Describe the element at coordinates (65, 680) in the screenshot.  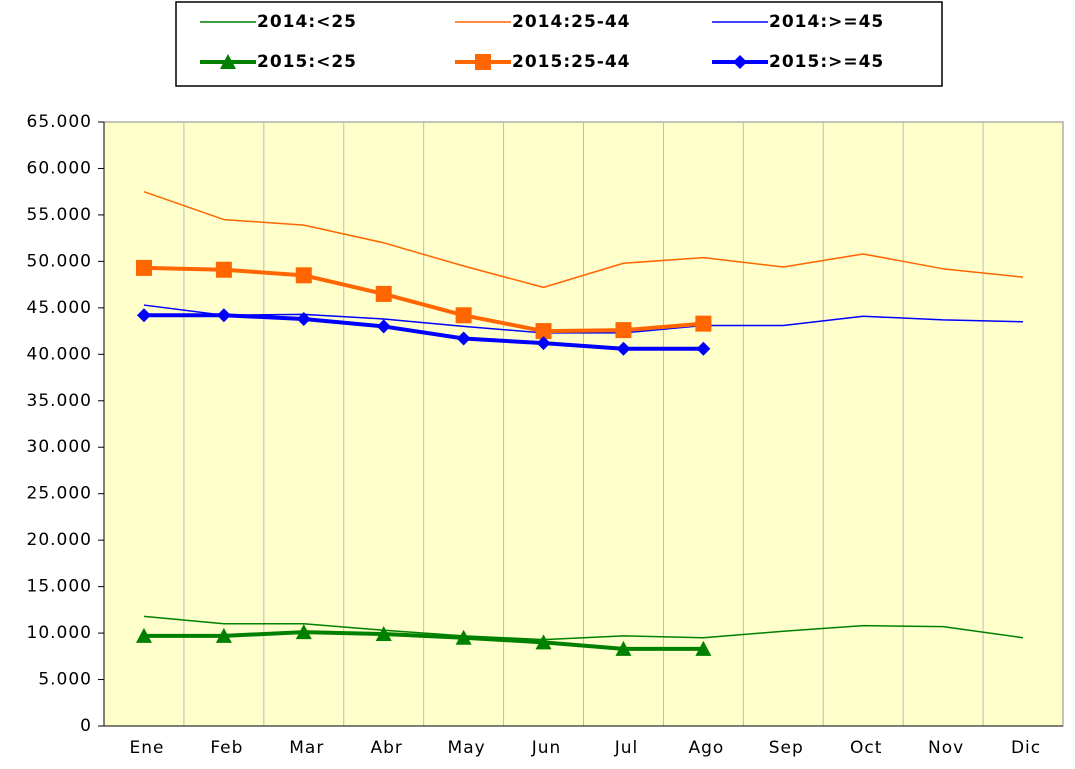
I see `y-tick-label: 5.000` at that location.